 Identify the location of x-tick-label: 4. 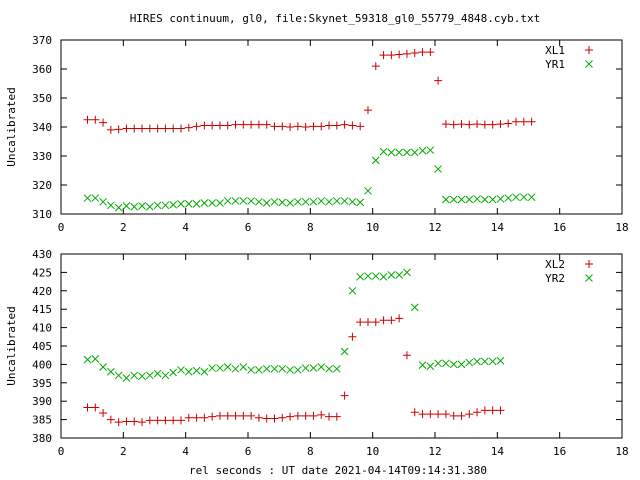
(185, 451).